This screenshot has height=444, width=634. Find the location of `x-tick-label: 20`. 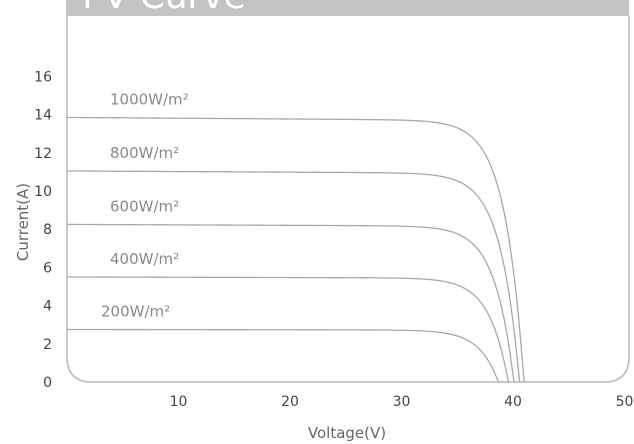

x-tick-label: 20 is located at coordinates (290, 402).